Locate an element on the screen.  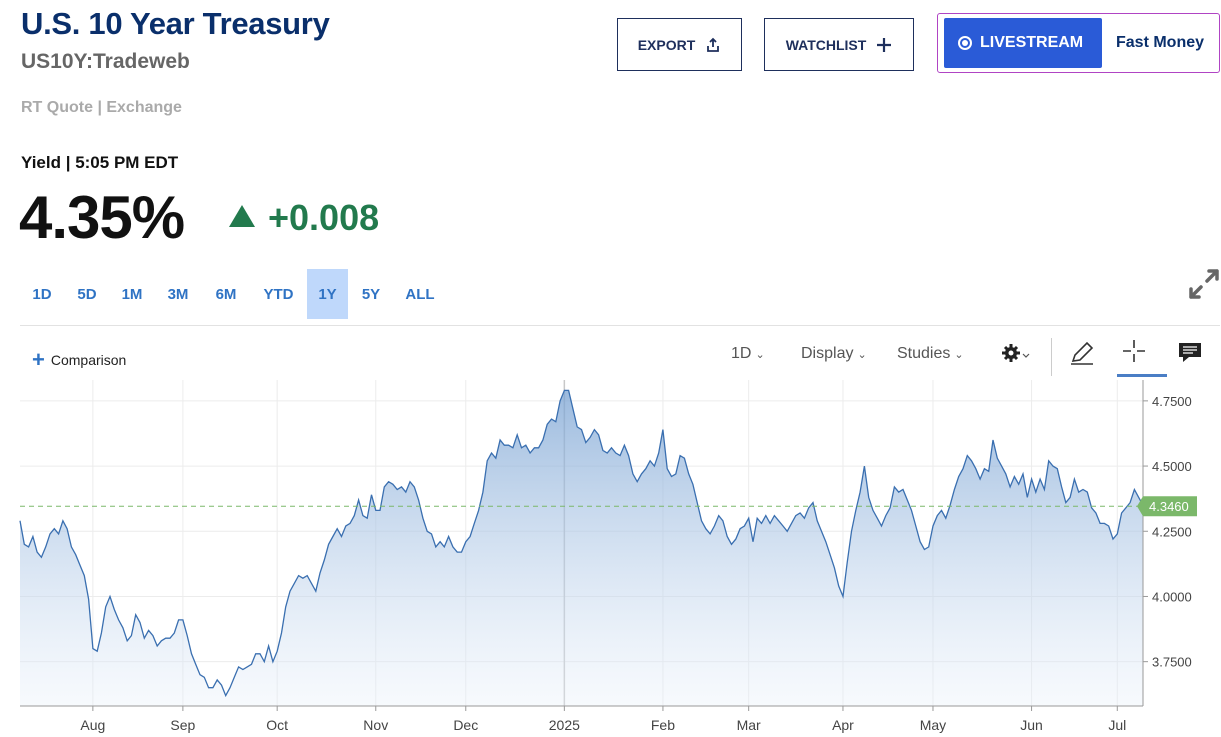
export-button: EXPORT is located at coordinates (679, 44).